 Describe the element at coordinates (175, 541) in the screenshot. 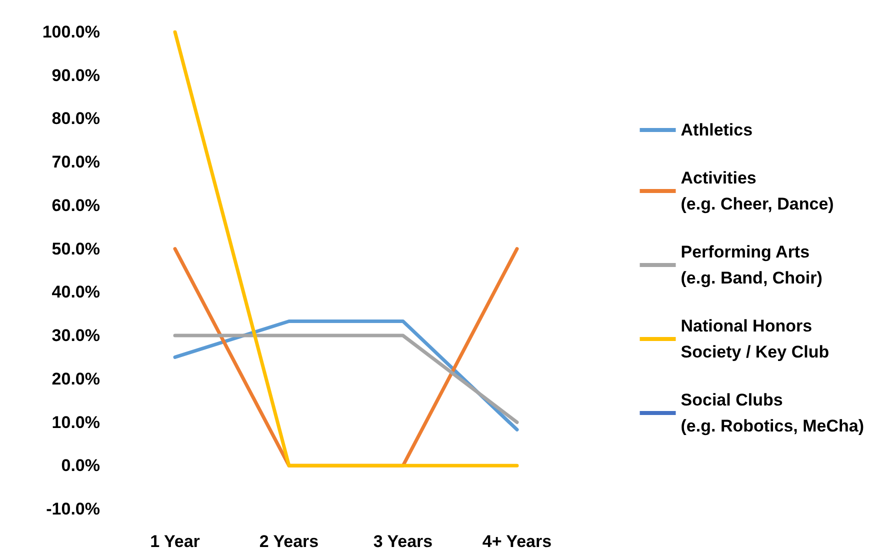

I see `x-tick-label: 1 Year` at that location.